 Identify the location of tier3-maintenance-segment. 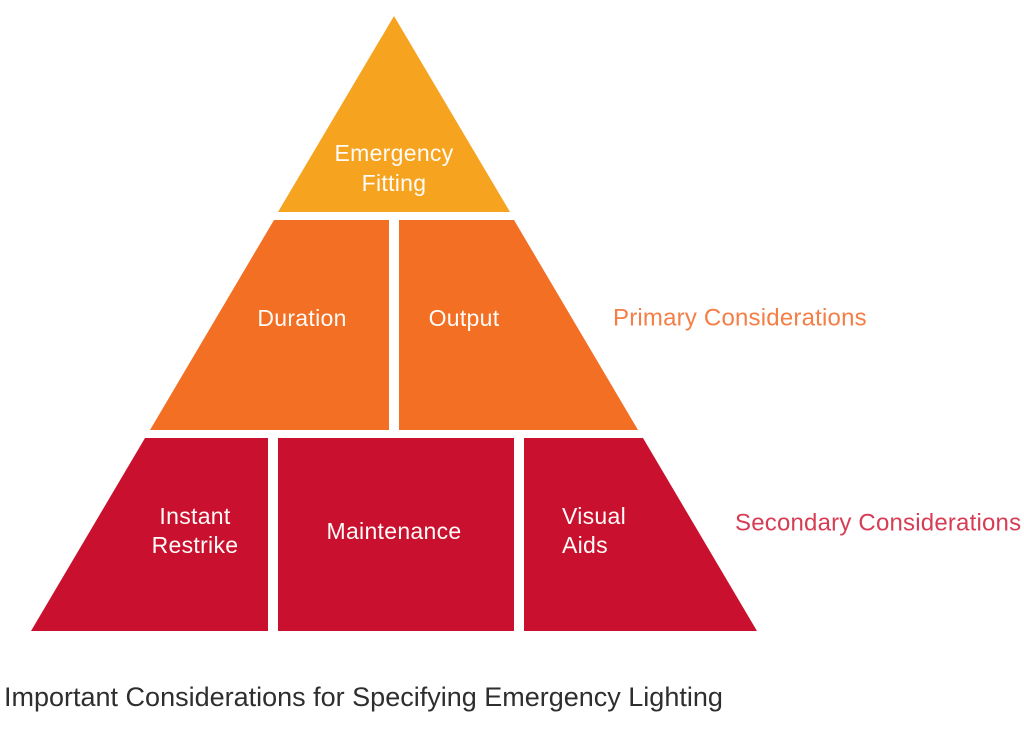
(396, 534).